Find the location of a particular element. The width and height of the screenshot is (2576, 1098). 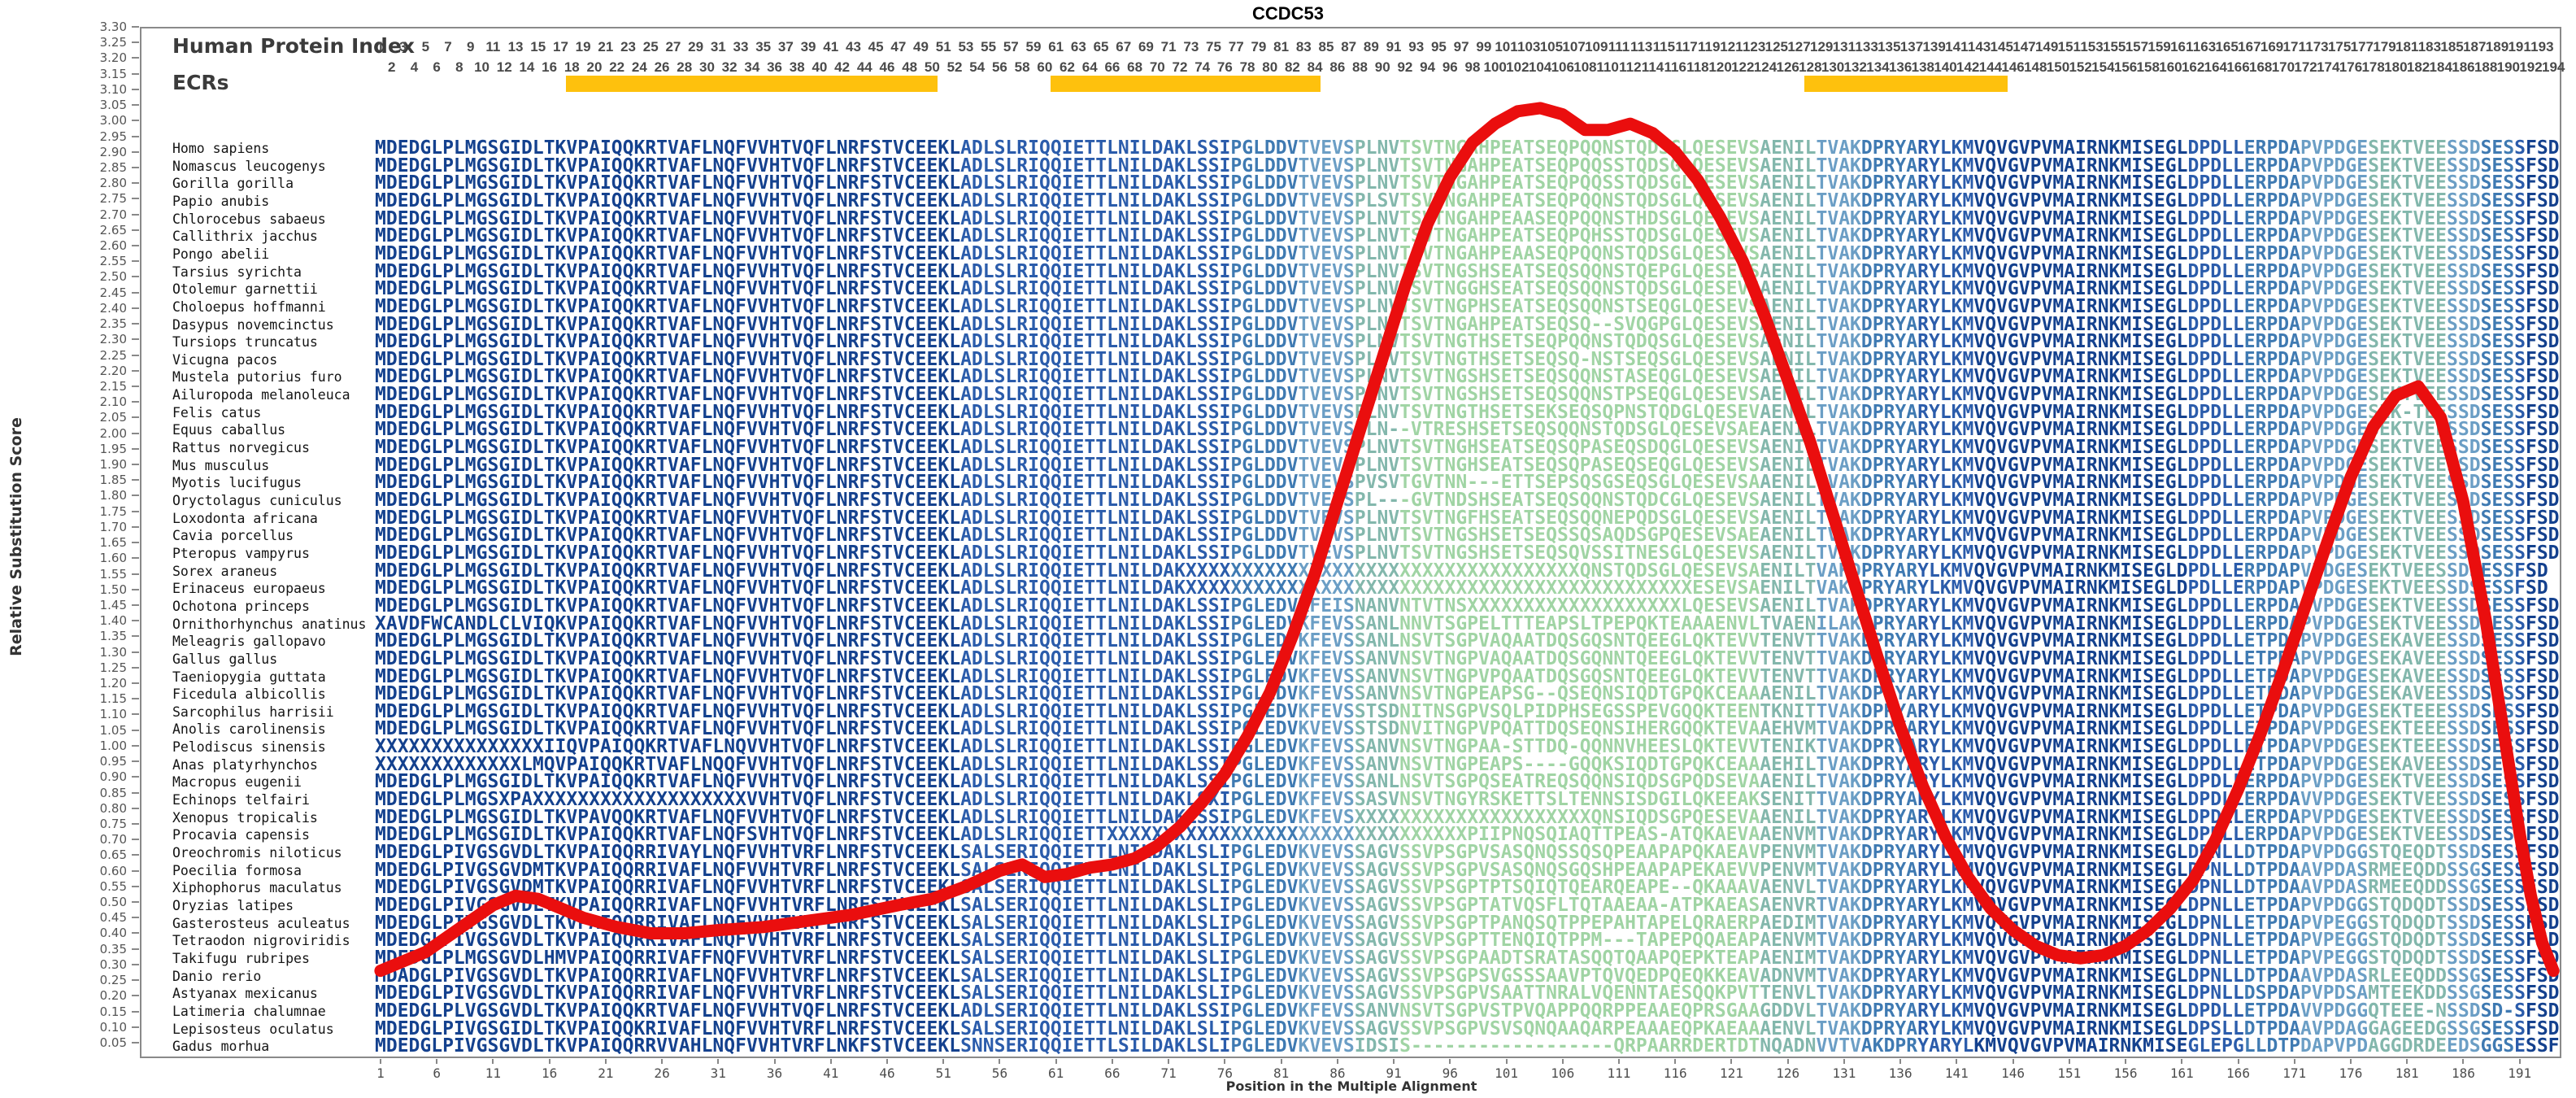

x-tick-label: 166 is located at coordinates (2238, 1073).